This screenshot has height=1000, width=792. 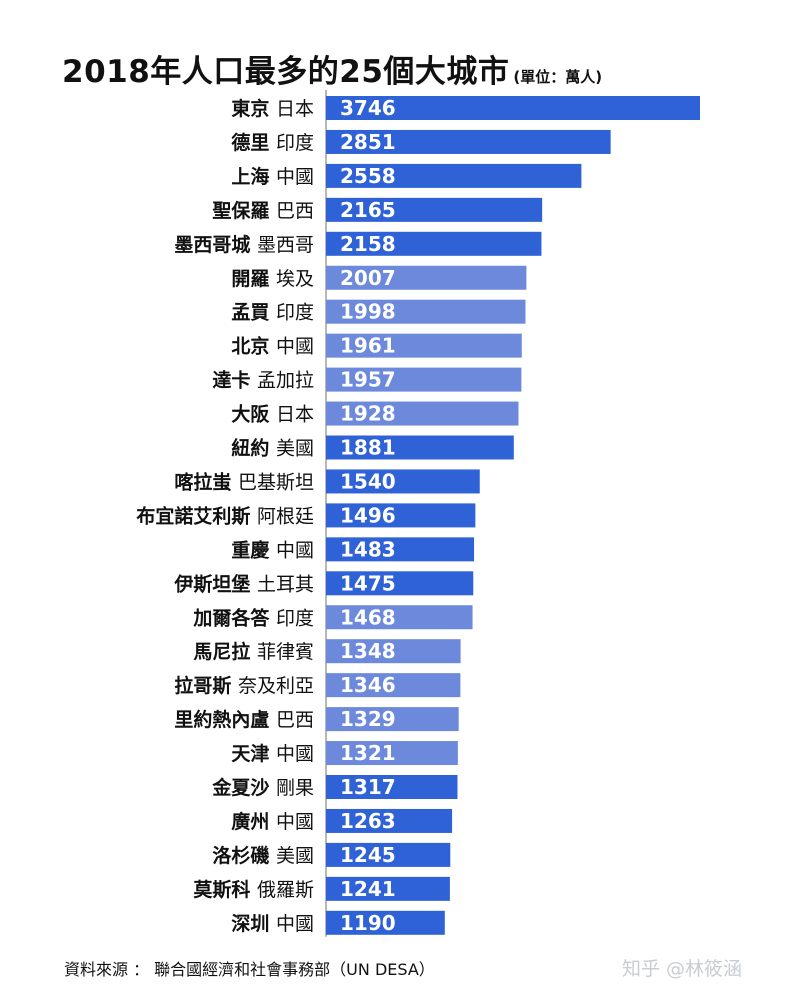 I want to click on data-label-3: 2558, so click(x=368, y=176).